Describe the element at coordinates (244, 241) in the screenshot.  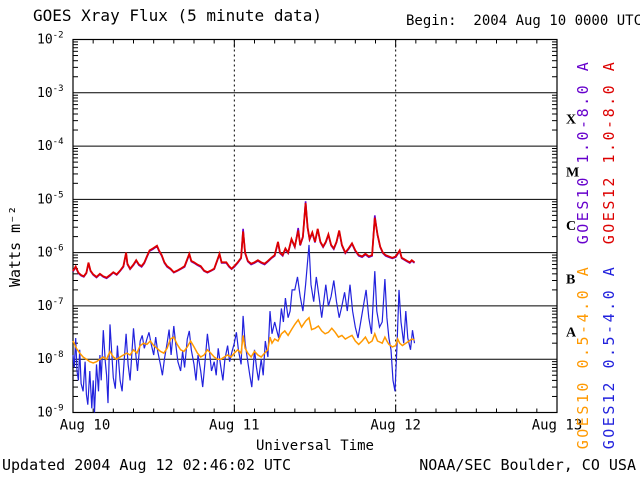
I see `series-line-goes12-1-0-8-0-a` at that location.